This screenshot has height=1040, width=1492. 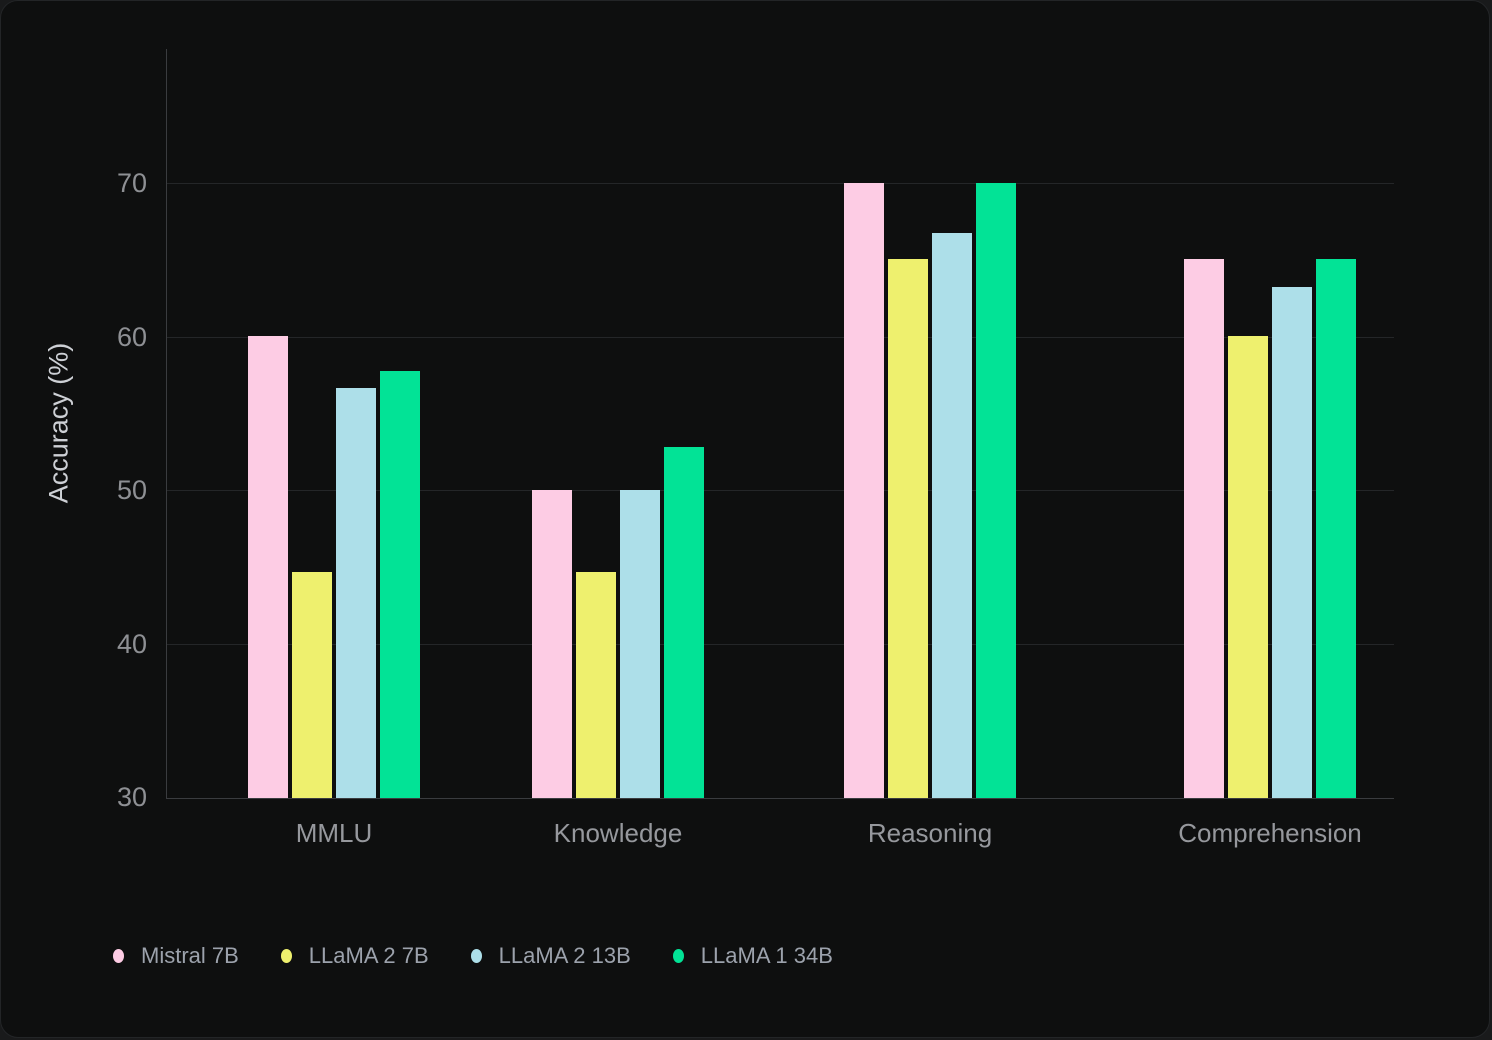 What do you see at coordinates (766, 955) in the screenshot?
I see `legend-label-llama-1-34b: LLaMA 1 34B` at bounding box center [766, 955].